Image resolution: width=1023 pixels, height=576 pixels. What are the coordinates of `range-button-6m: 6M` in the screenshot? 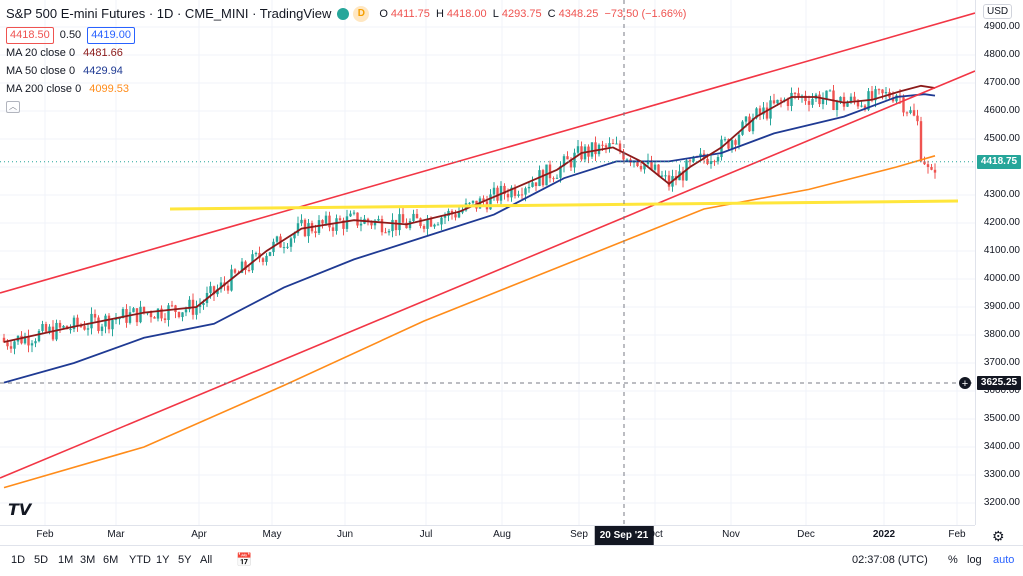 It's located at (111, 560).